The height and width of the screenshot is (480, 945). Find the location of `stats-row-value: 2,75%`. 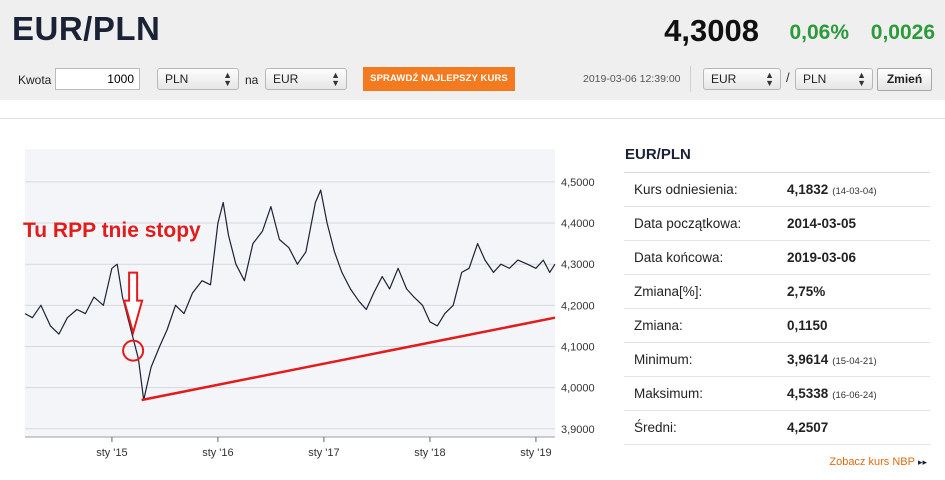

stats-row-value: 2,75% is located at coordinates (806, 291).